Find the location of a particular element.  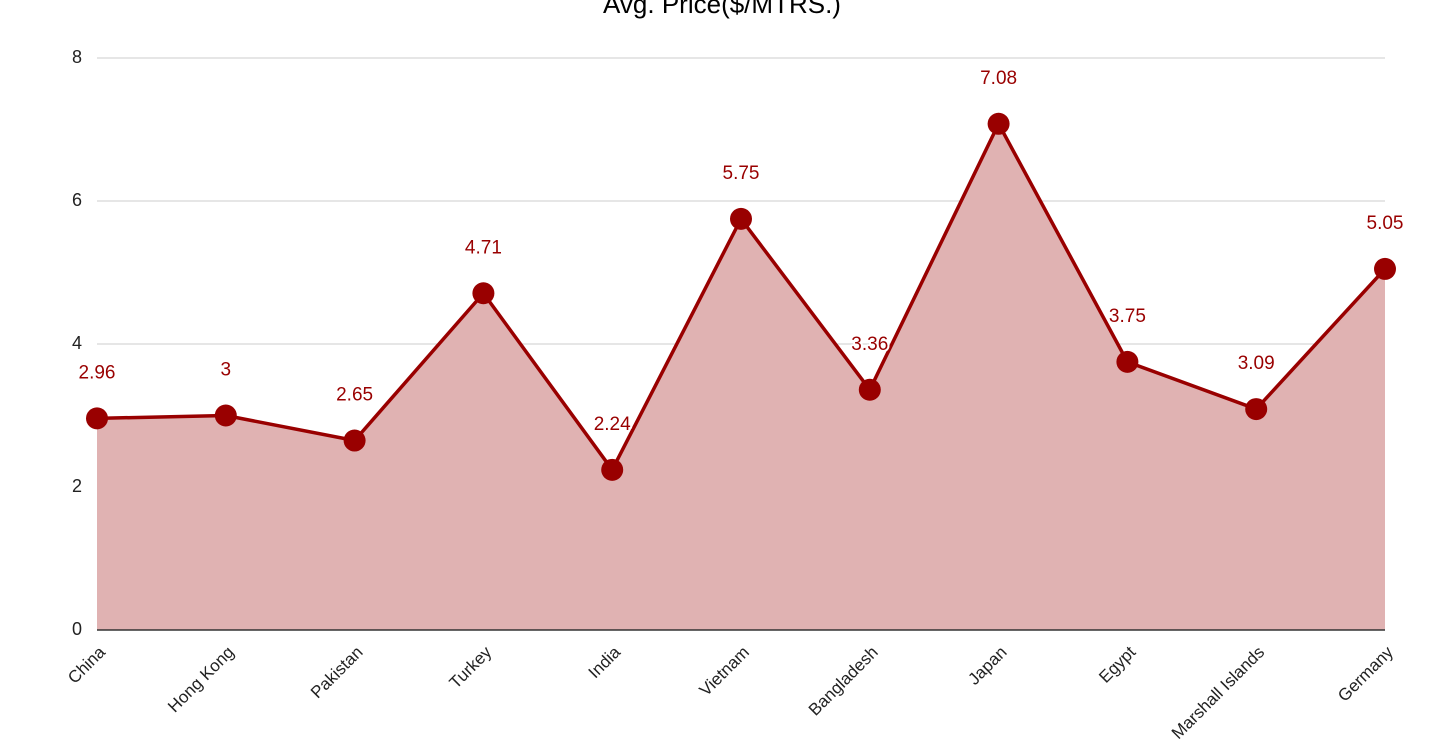

x-tick-label: Marshall Islands is located at coordinates (1218, 693).